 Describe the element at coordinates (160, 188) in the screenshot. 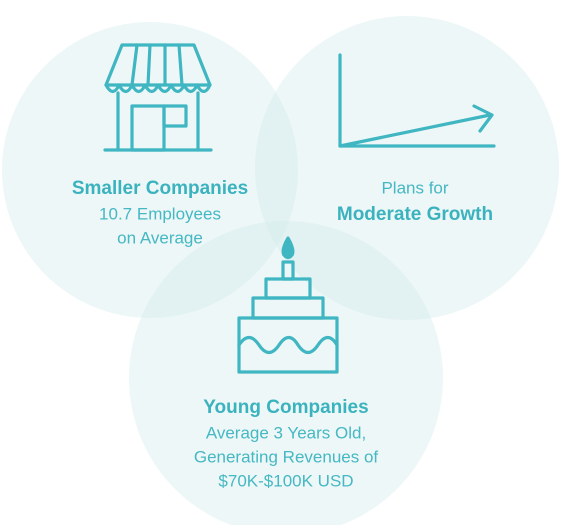

I see `node-title: Smaller Companies` at that location.